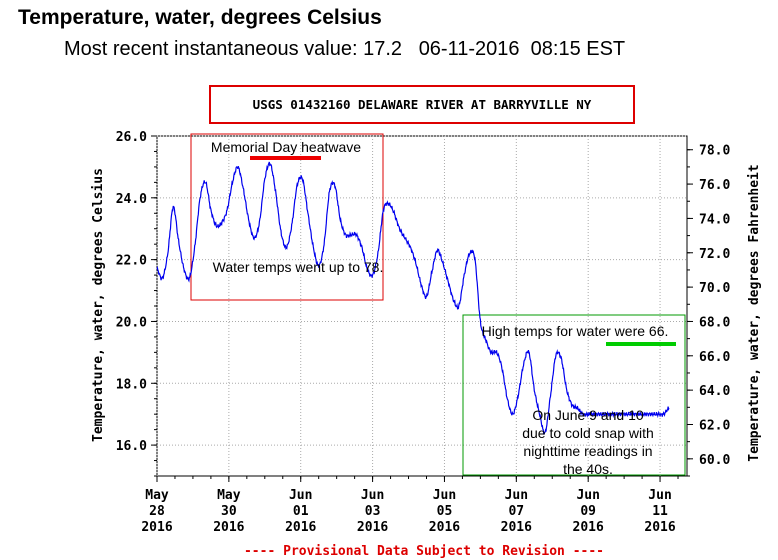  What do you see at coordinates (660, 511) in the screenshot?
I see `x-tick-label-day: 11` at bounding box center [660, 511].